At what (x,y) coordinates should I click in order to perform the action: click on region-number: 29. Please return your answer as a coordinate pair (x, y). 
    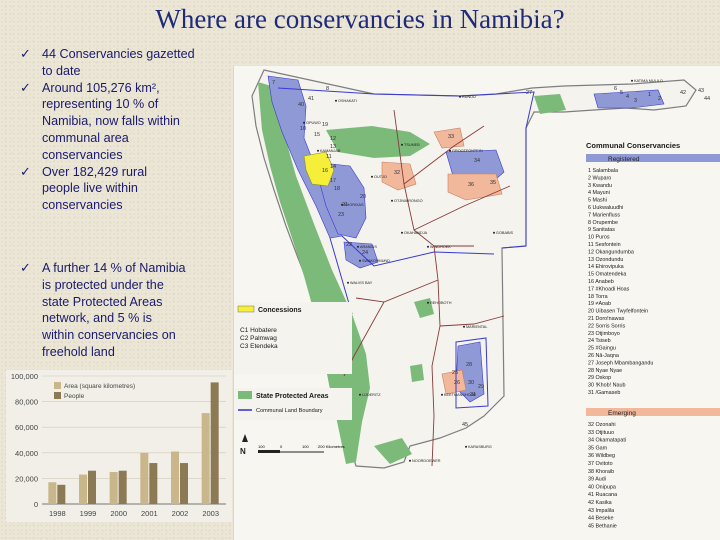
    Looking at the image, I should click on (481, 387).